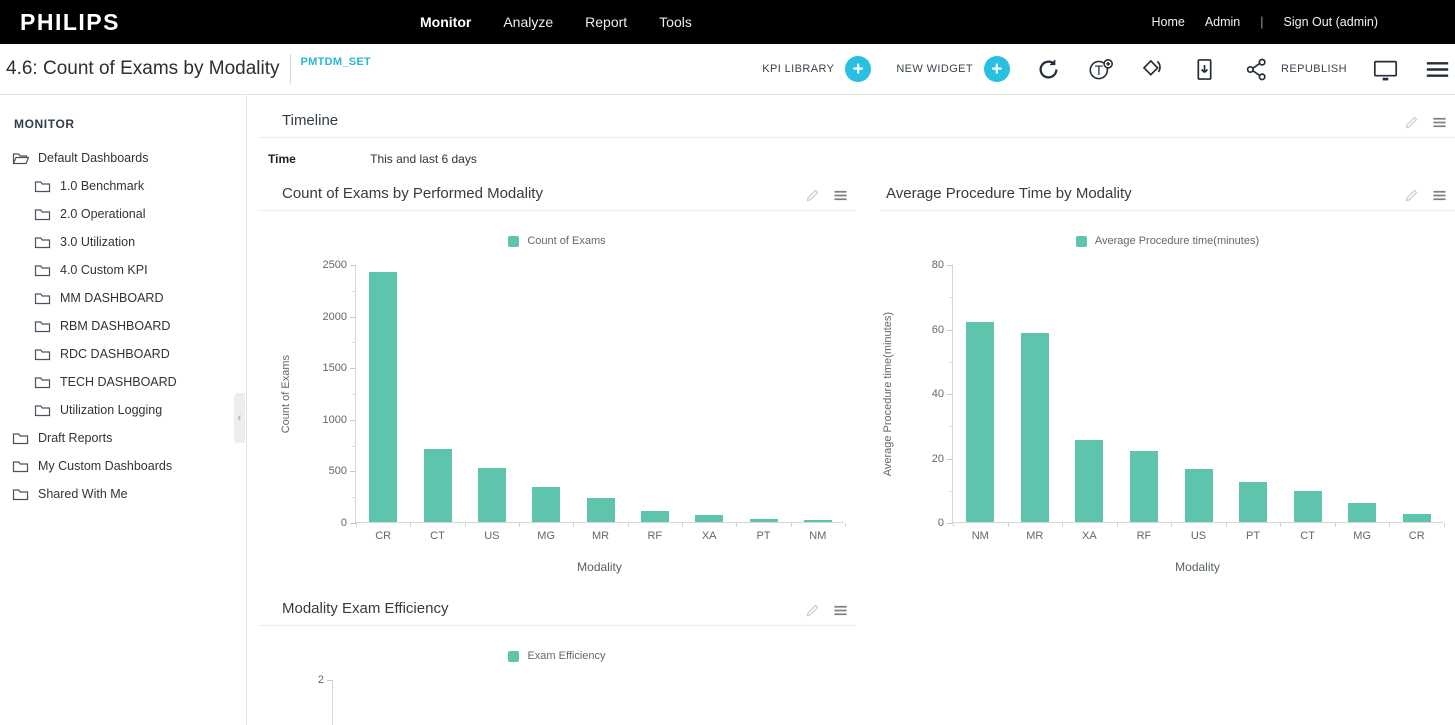 Image resolution: width=1455 pixels, height=725 pixels. What do you see at coordinates (123, 382) in the screenshot?
I see `sidebar-item-tech-dashboard: TECH DASHBOARD` at bounding box center [123, 382].